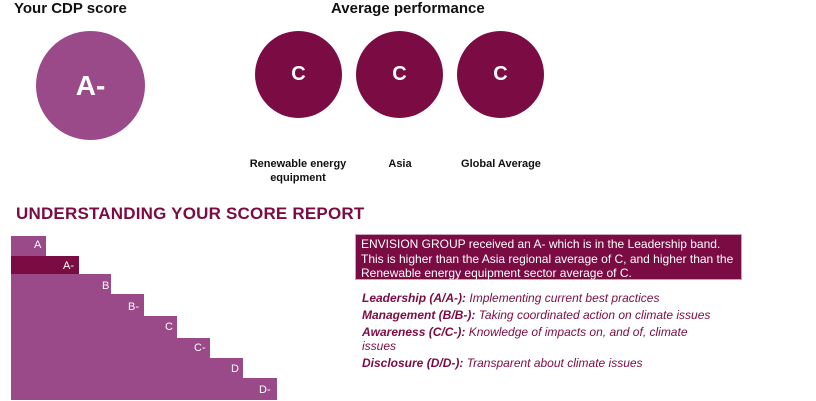 Image resolution: width=816 pixels, height=401 pixels. Describe the element at coordinates (413, 363) in the screenshot. I see `band-disclosure-name: Disclosure (D/D-):` at that location.